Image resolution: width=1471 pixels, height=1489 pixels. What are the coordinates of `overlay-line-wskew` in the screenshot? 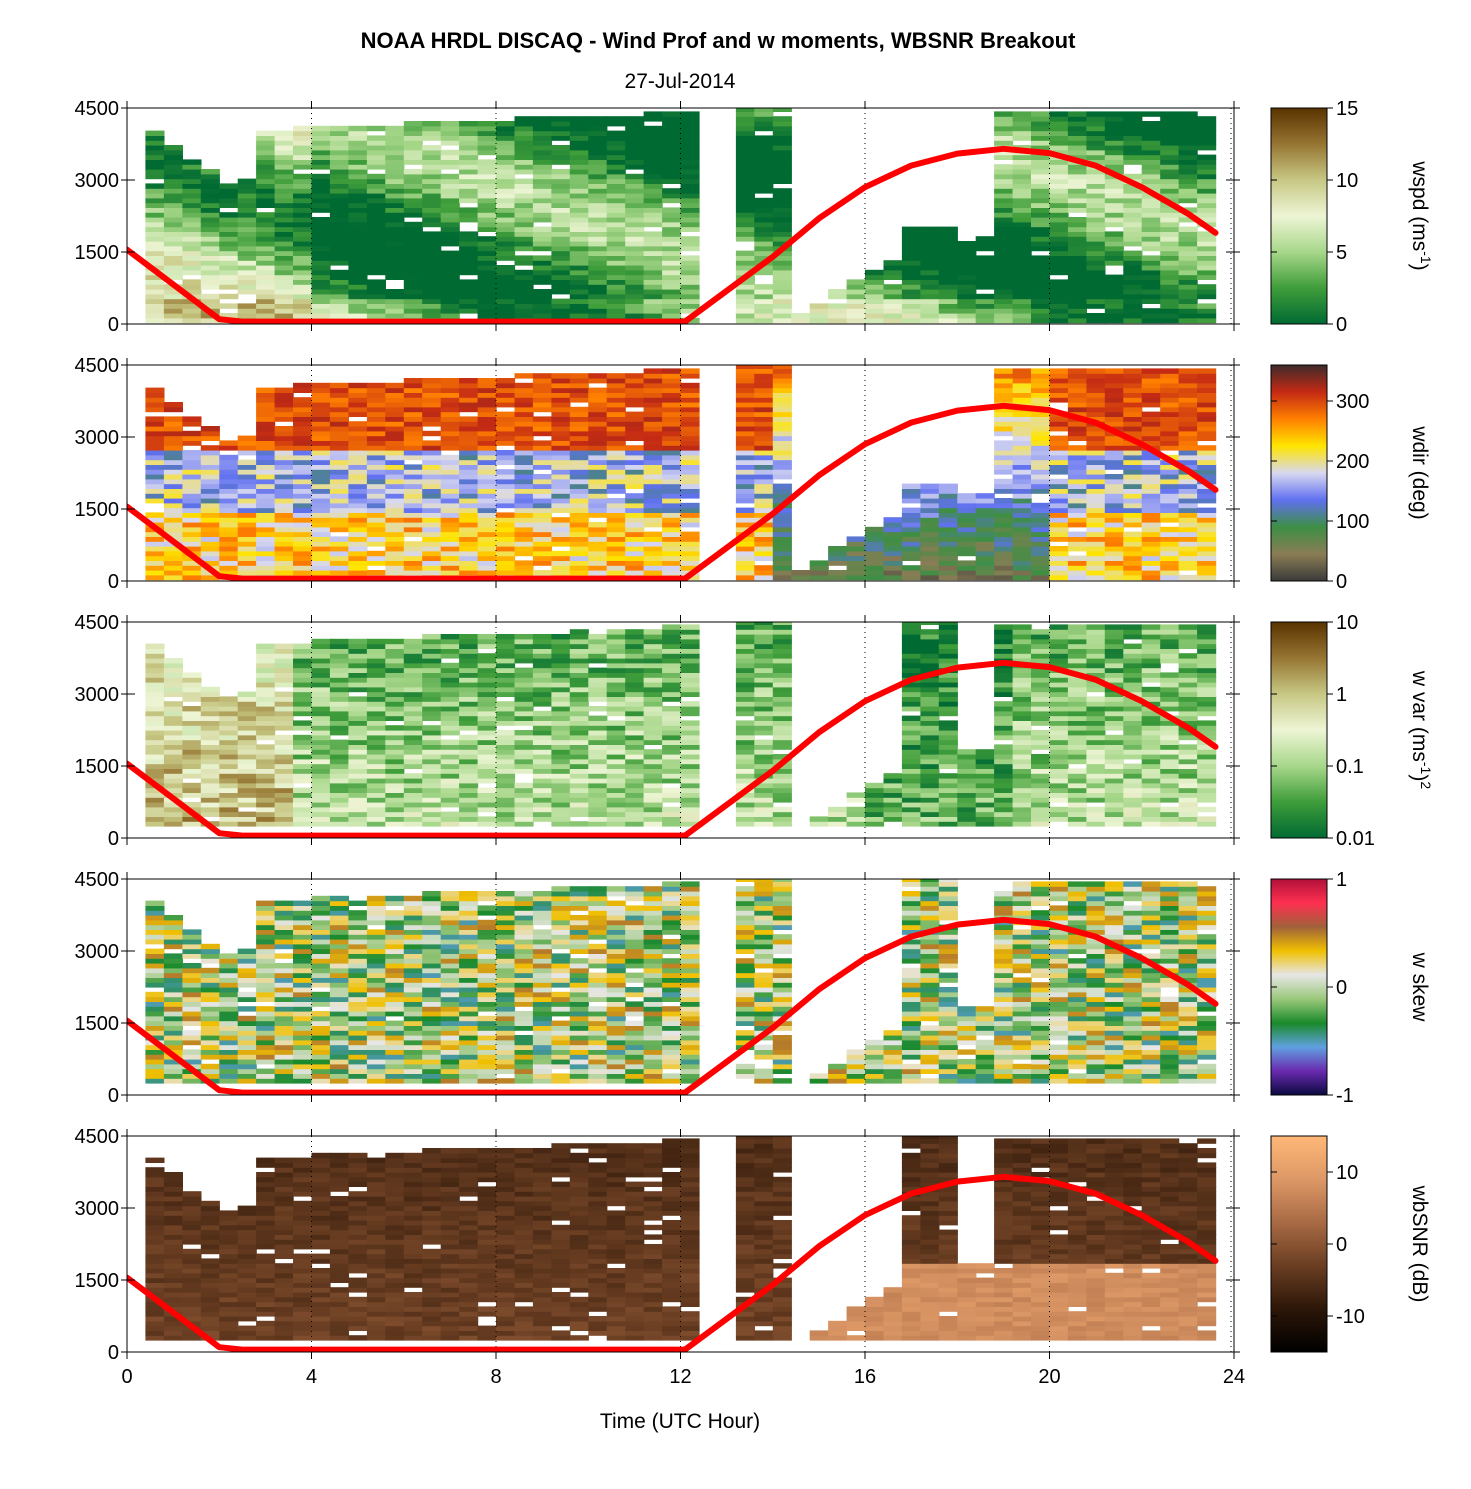 It's located at (673, 1005).